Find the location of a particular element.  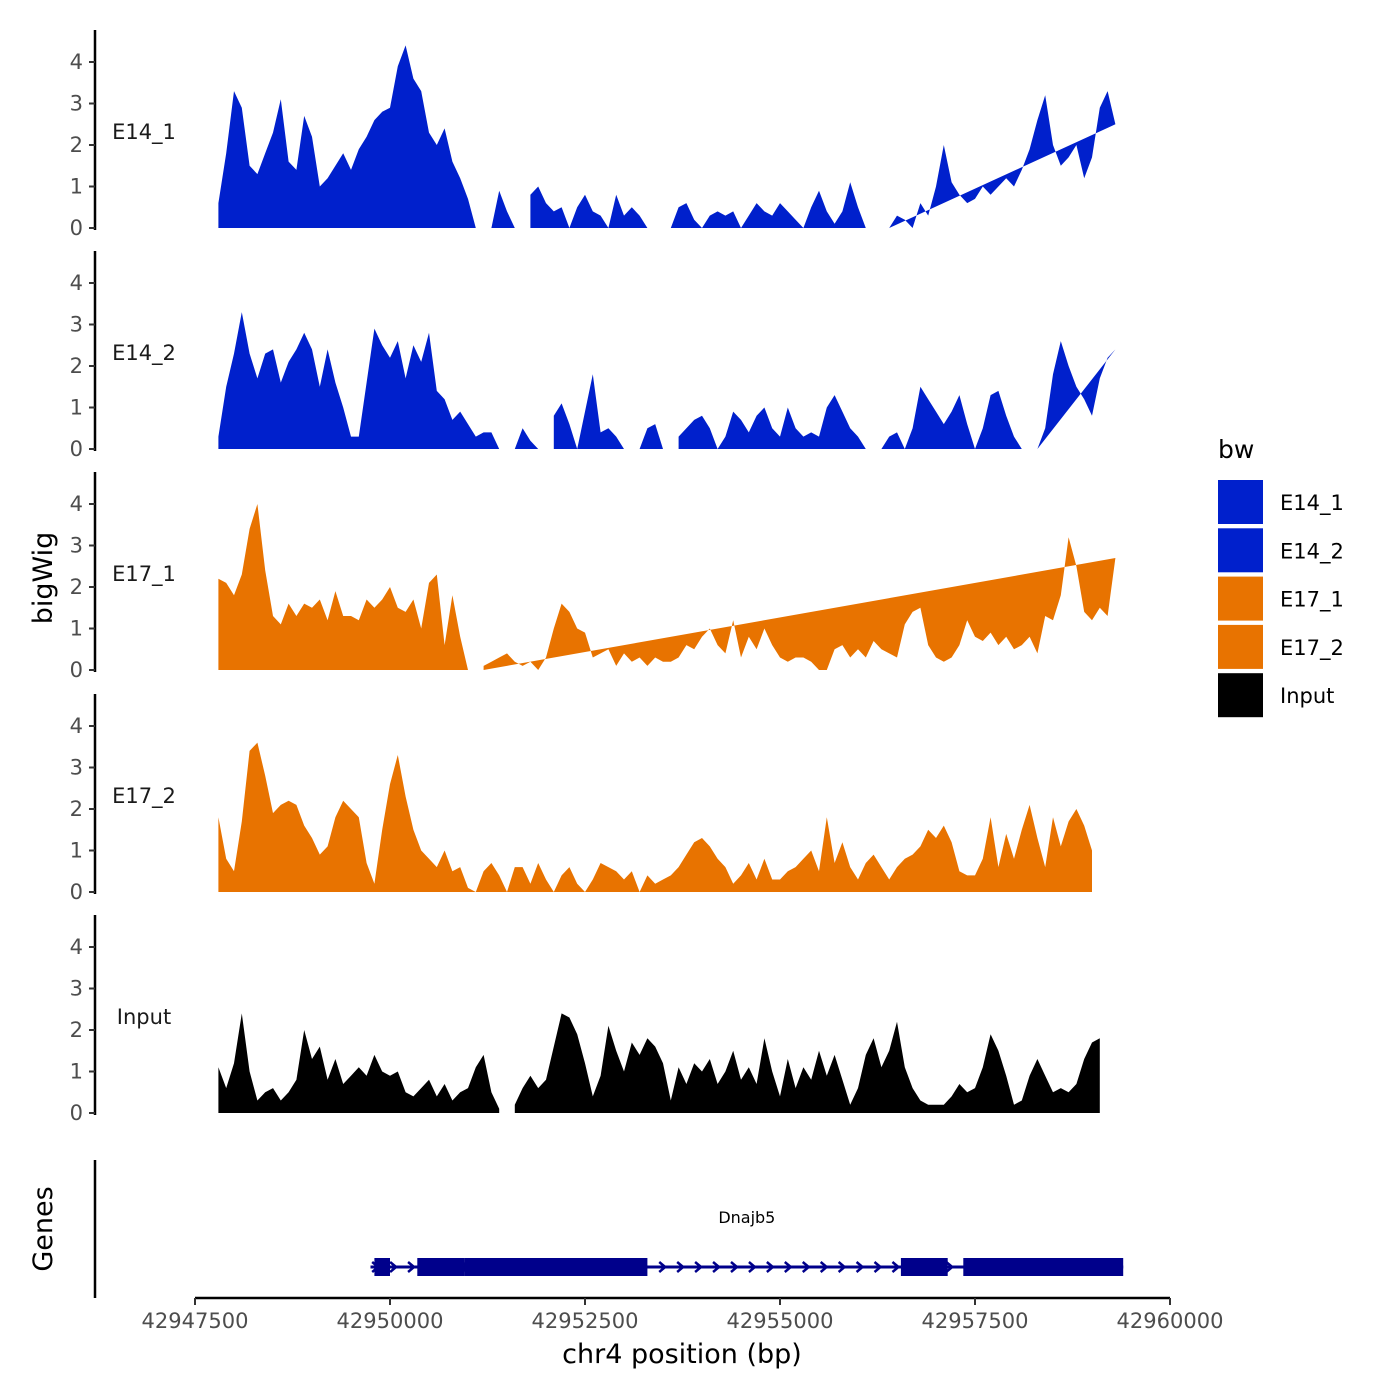

y-tick-label-E14_1-3: 3 is located at coordinates (76, 104).